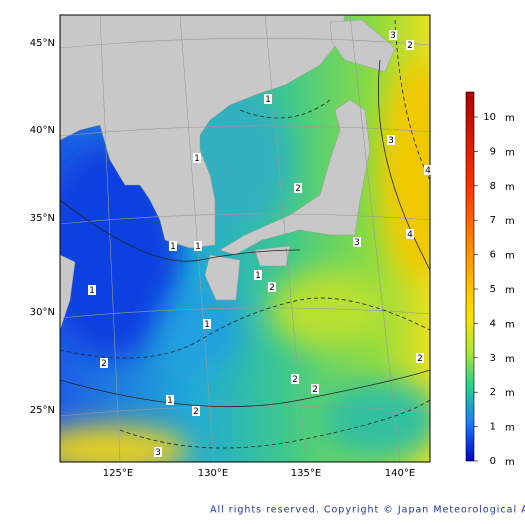 The image size is (525, 524). Describe the element at coordinates (493, 323) in the screenshot. I see `colorbar-label: 4` at that location.